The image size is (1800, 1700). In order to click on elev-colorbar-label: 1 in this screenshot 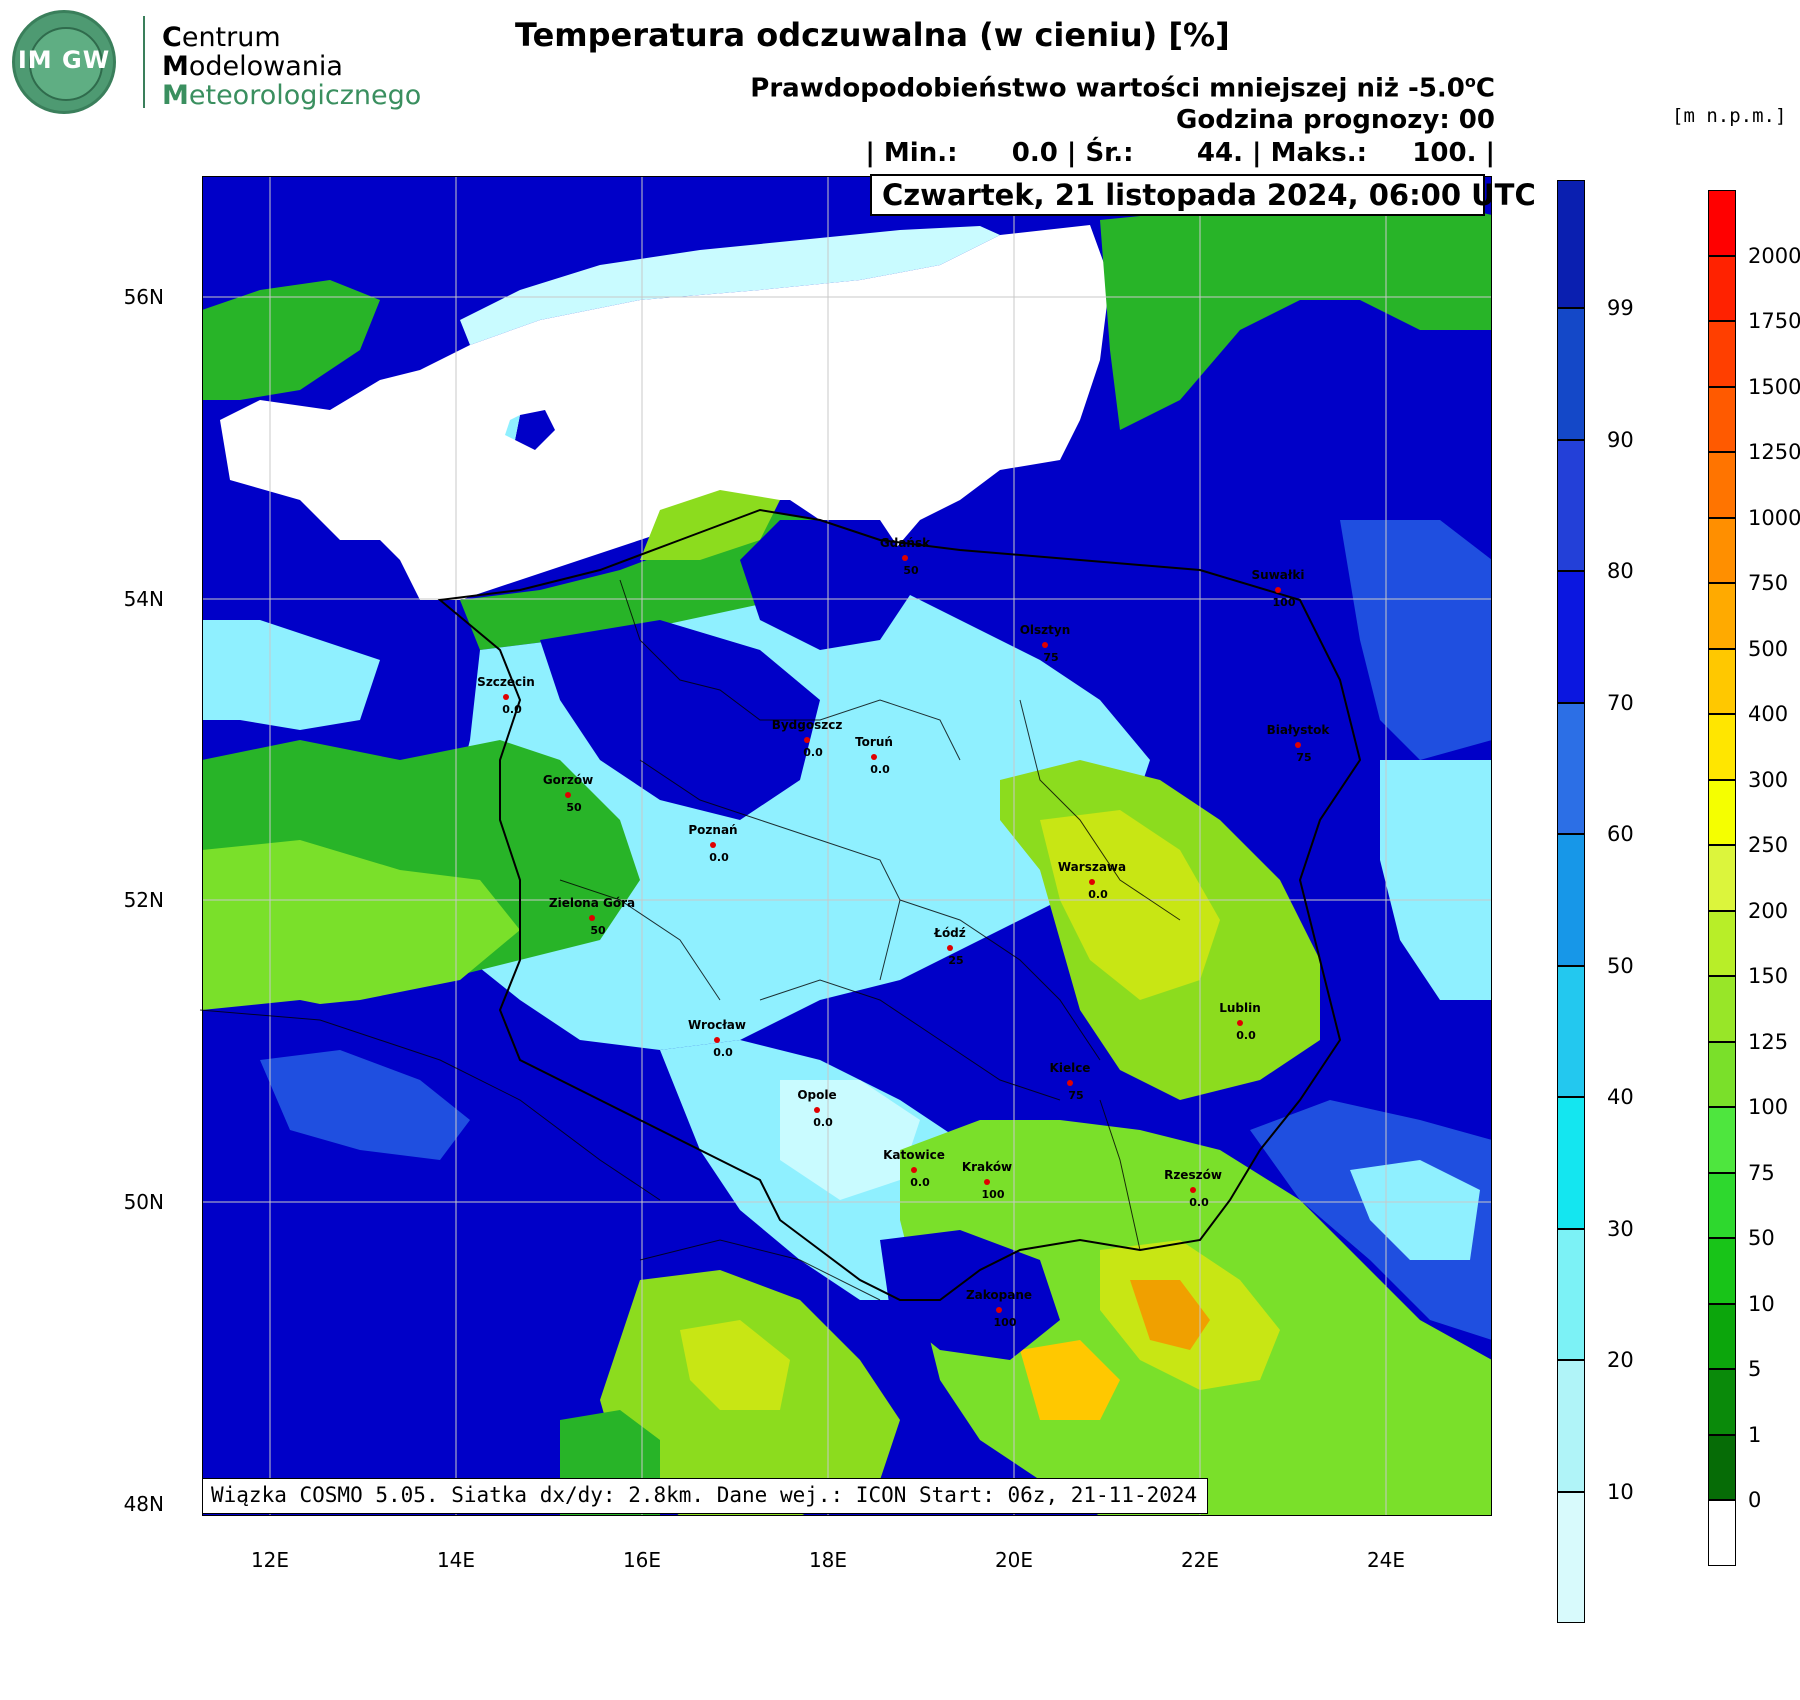, I will do `click(1755, 1434)`.